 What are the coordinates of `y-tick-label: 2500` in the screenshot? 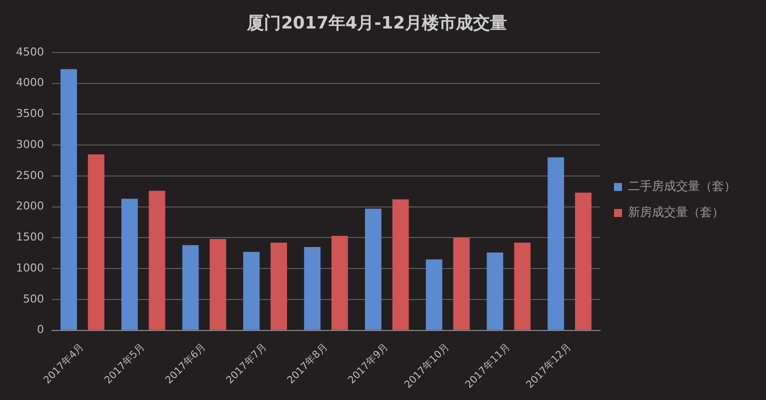 It's located at (30, 175).